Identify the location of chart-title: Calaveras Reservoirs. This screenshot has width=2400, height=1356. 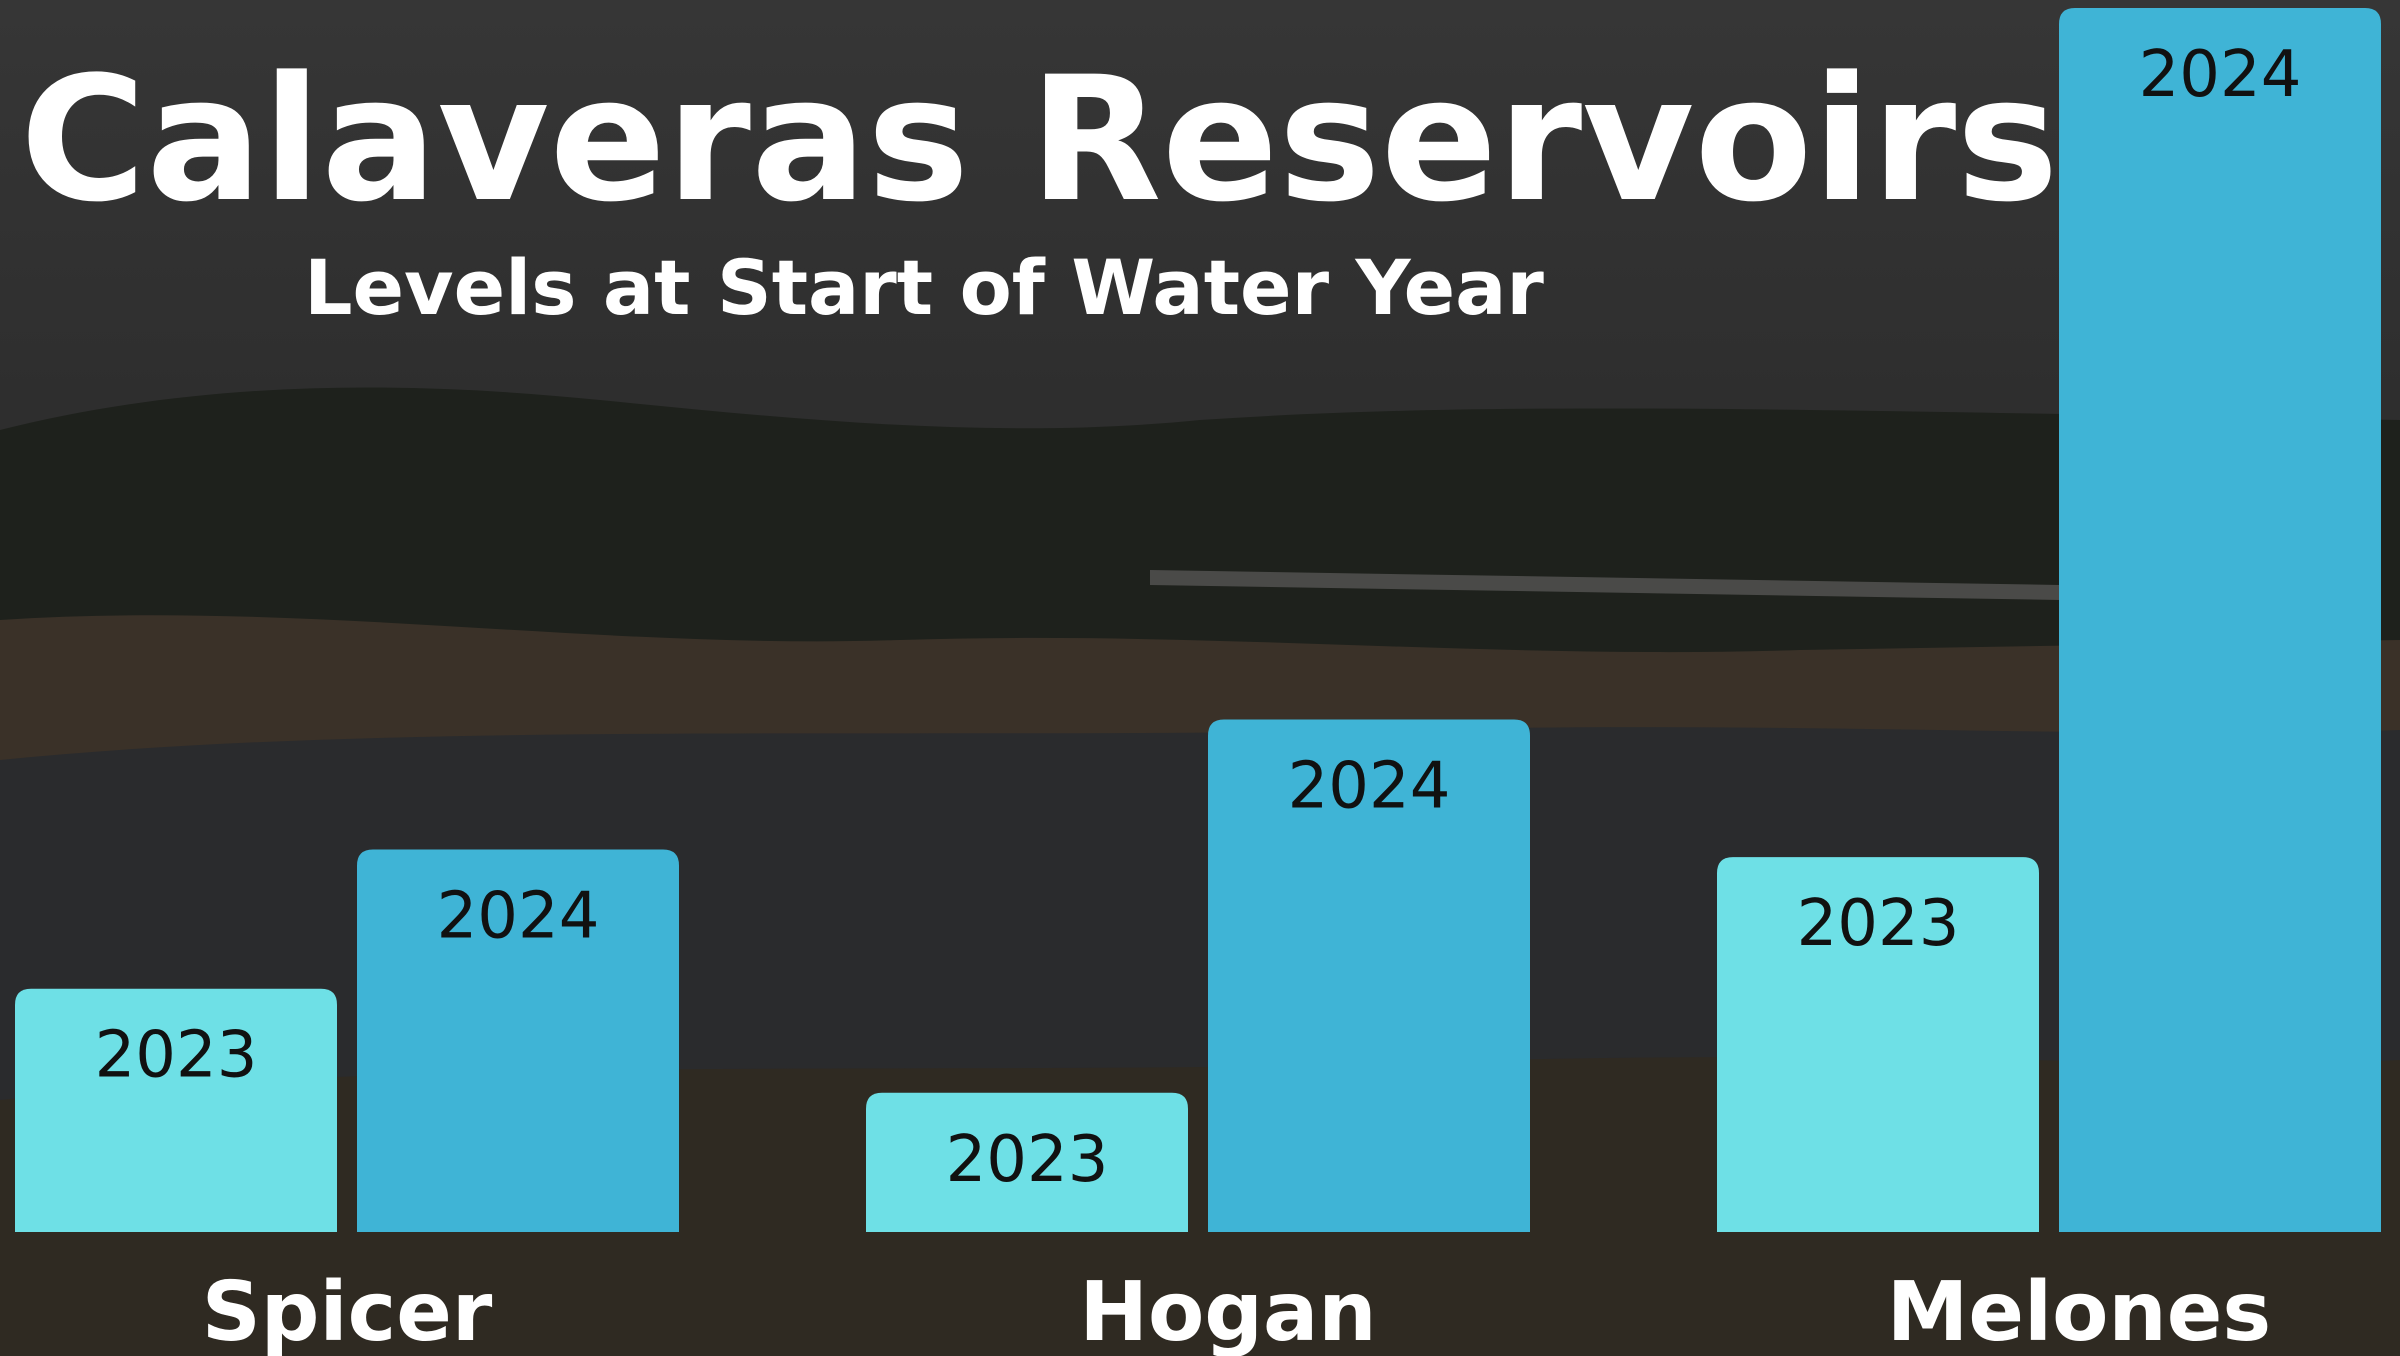
(1039, 139).